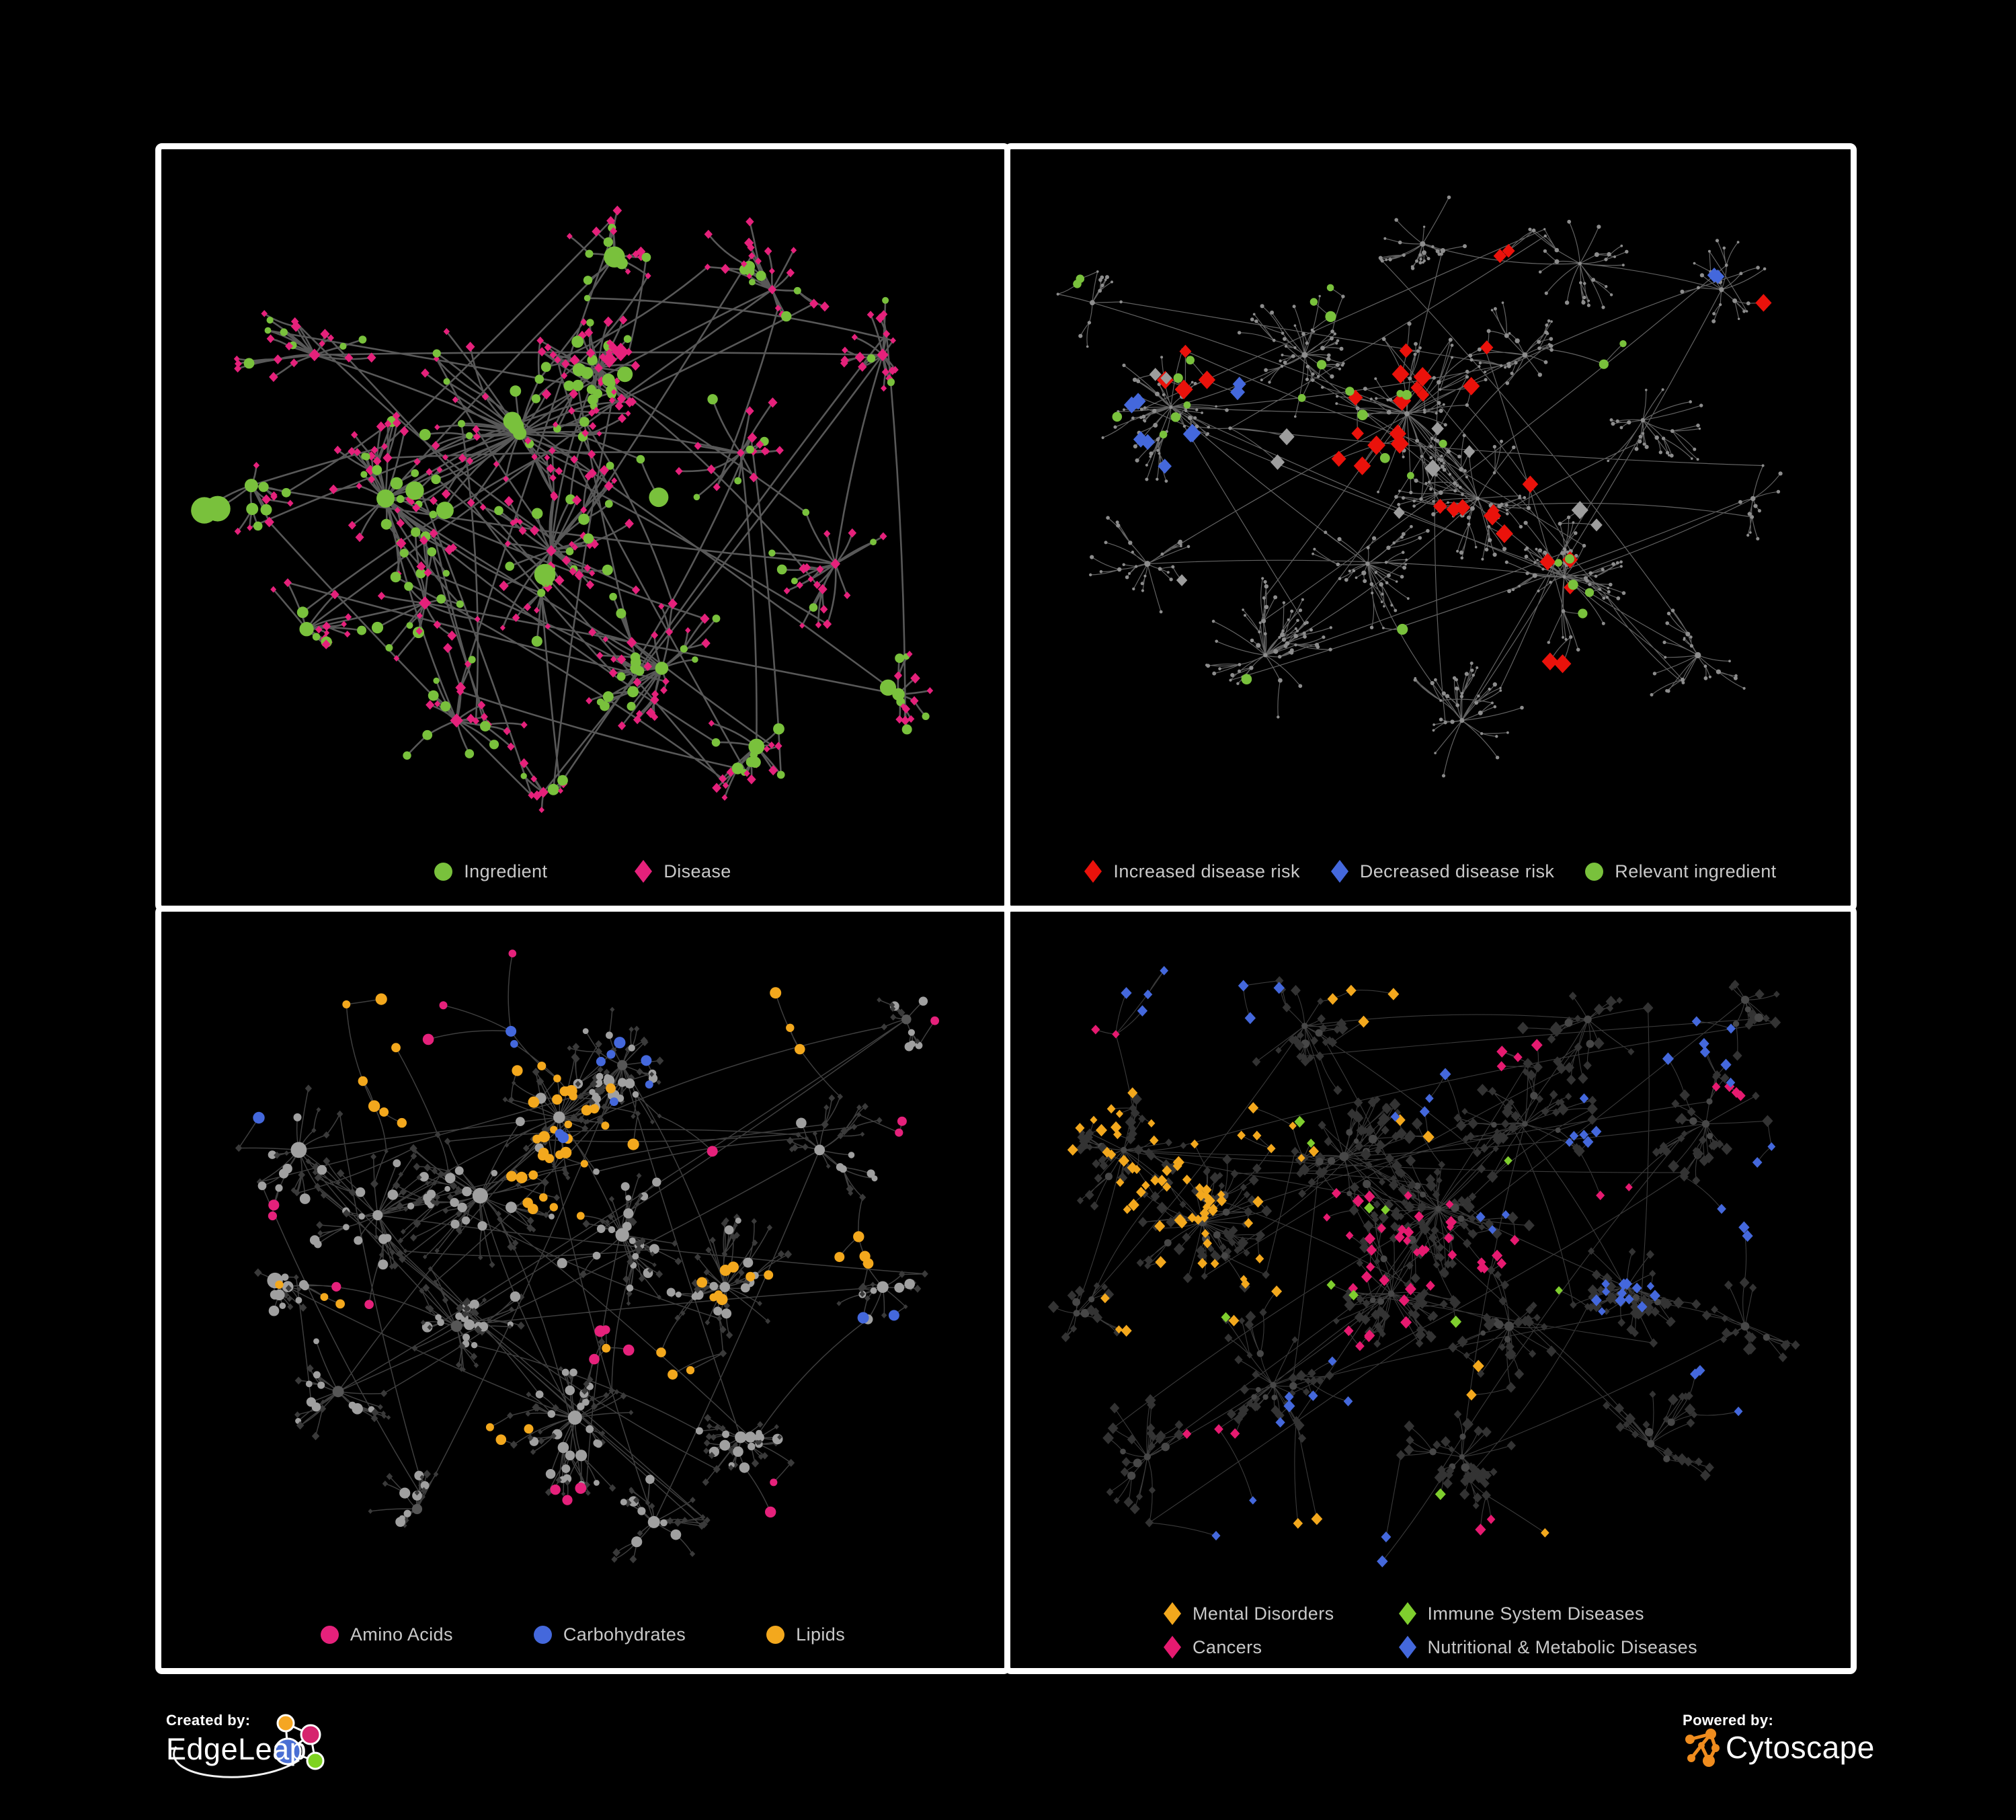  Describe the element at coordinates (506, 871) in the screenshot. I see `legend-label: Ingredient` at that location.